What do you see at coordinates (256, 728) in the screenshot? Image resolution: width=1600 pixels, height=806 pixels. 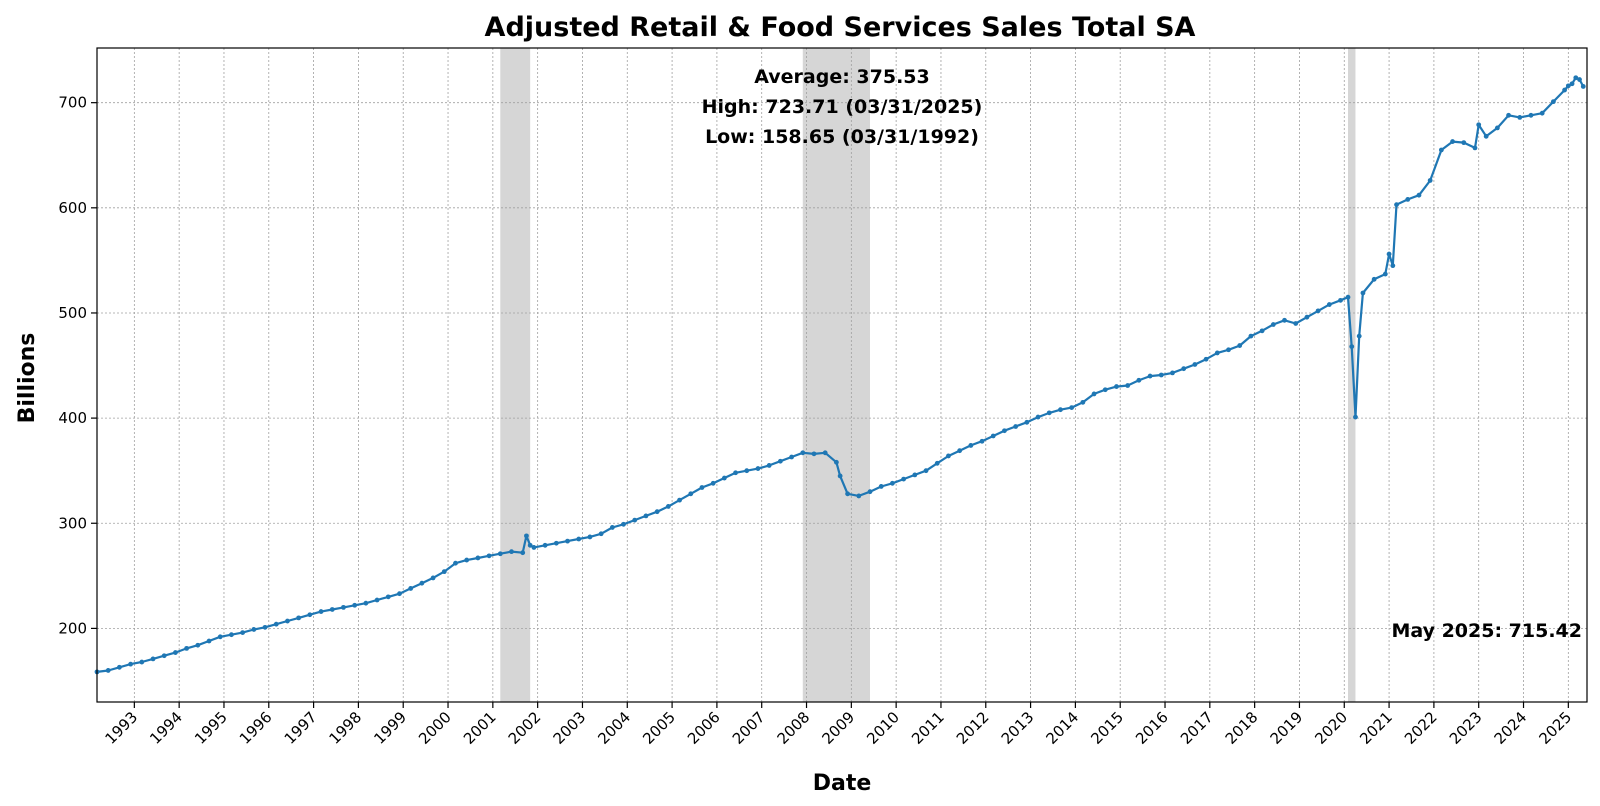 I see `x-tick-label: 1996` at bounding box center [256, 728].